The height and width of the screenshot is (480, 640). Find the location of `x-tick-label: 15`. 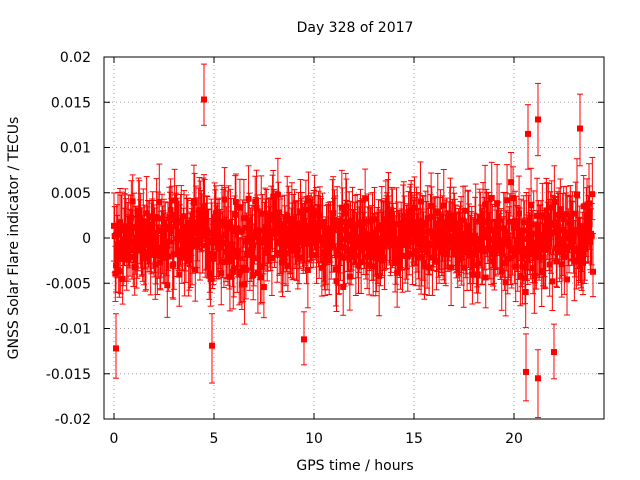

x-tick-label: 15 is located at coordinates (414, 439).